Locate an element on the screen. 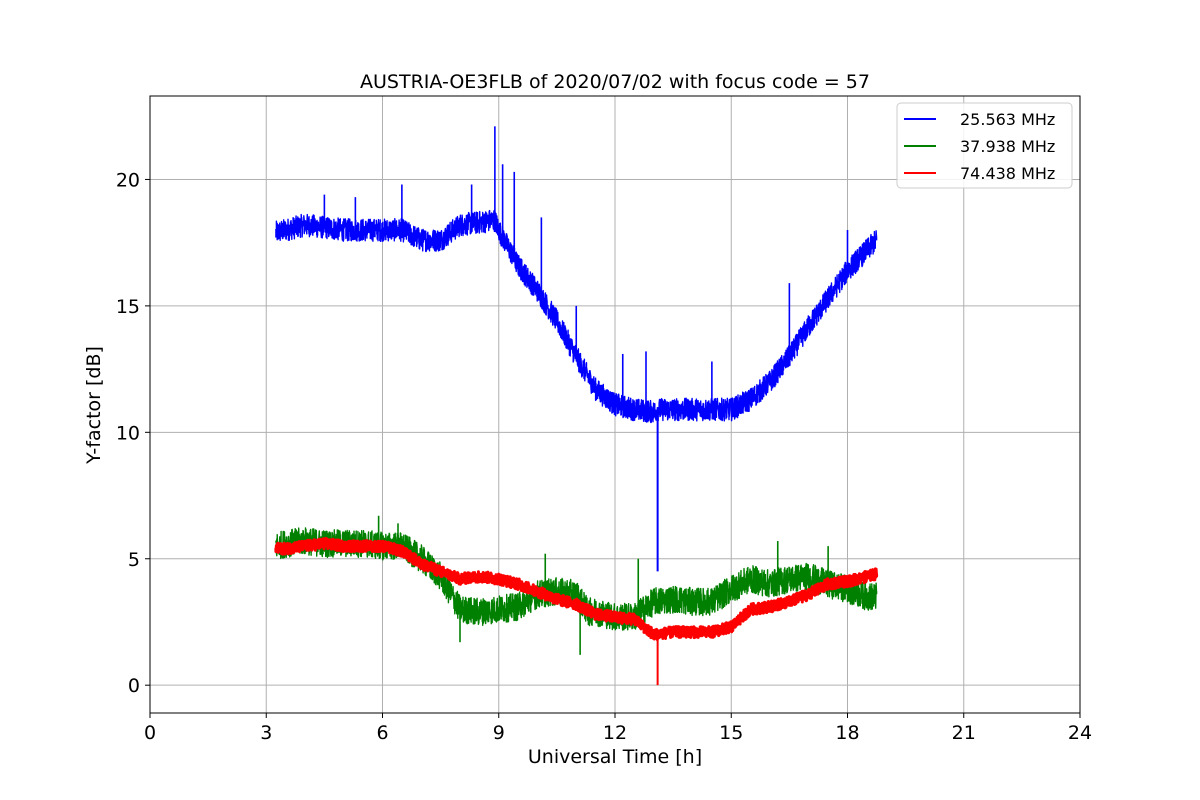 The height and width of the screenshot is (800, 1200). x-tick-label: 0 is located at coordinates (150, 733).